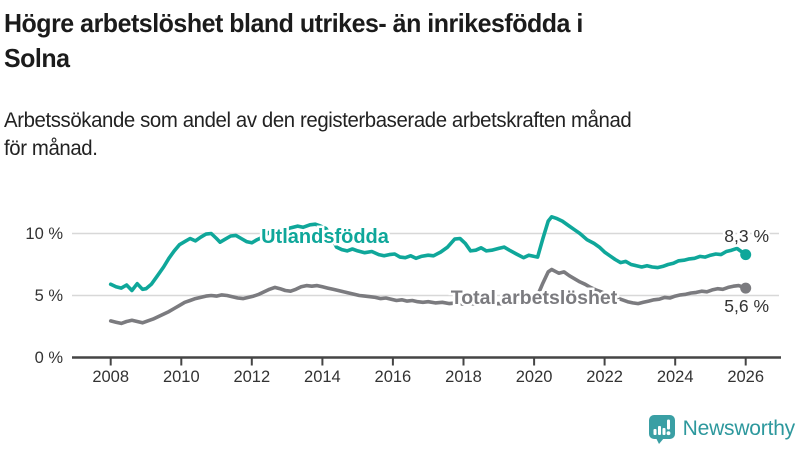 The image size is (800, 450). What do you see at coordinates (325, 237) in the screenshot?
I see `series-label-utlandsf-dda: Utlandsfödda` at bounding box center [325, 237].